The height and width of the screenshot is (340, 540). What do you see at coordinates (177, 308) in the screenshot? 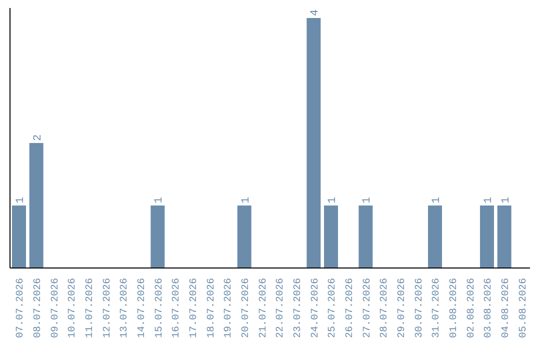
I see `x-tick-label: 16.07.2026` at bounding box center [177, 308].